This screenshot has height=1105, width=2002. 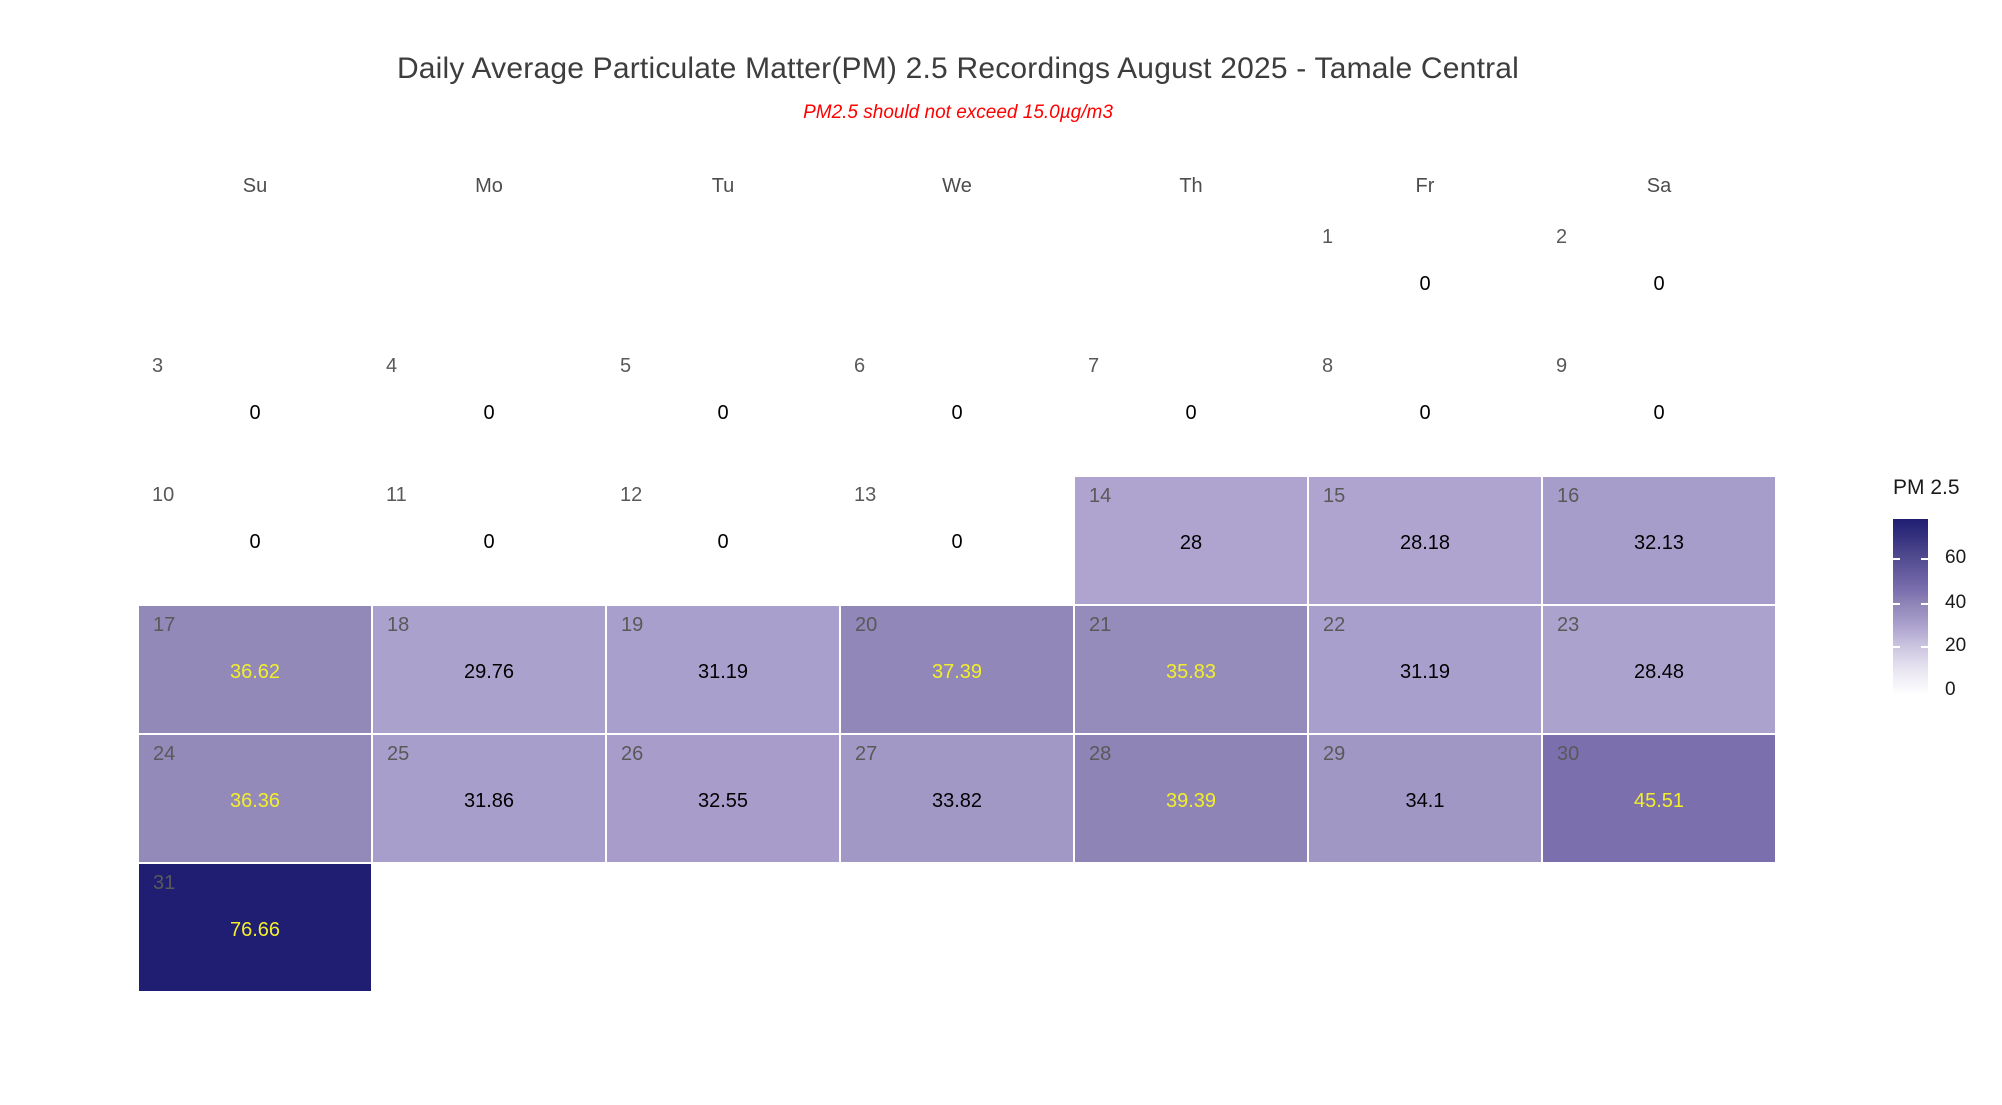 What do you see at coordinates (163, 495) in the screenshot?
I see `day-number: 10` at bounding box center [163, 495].